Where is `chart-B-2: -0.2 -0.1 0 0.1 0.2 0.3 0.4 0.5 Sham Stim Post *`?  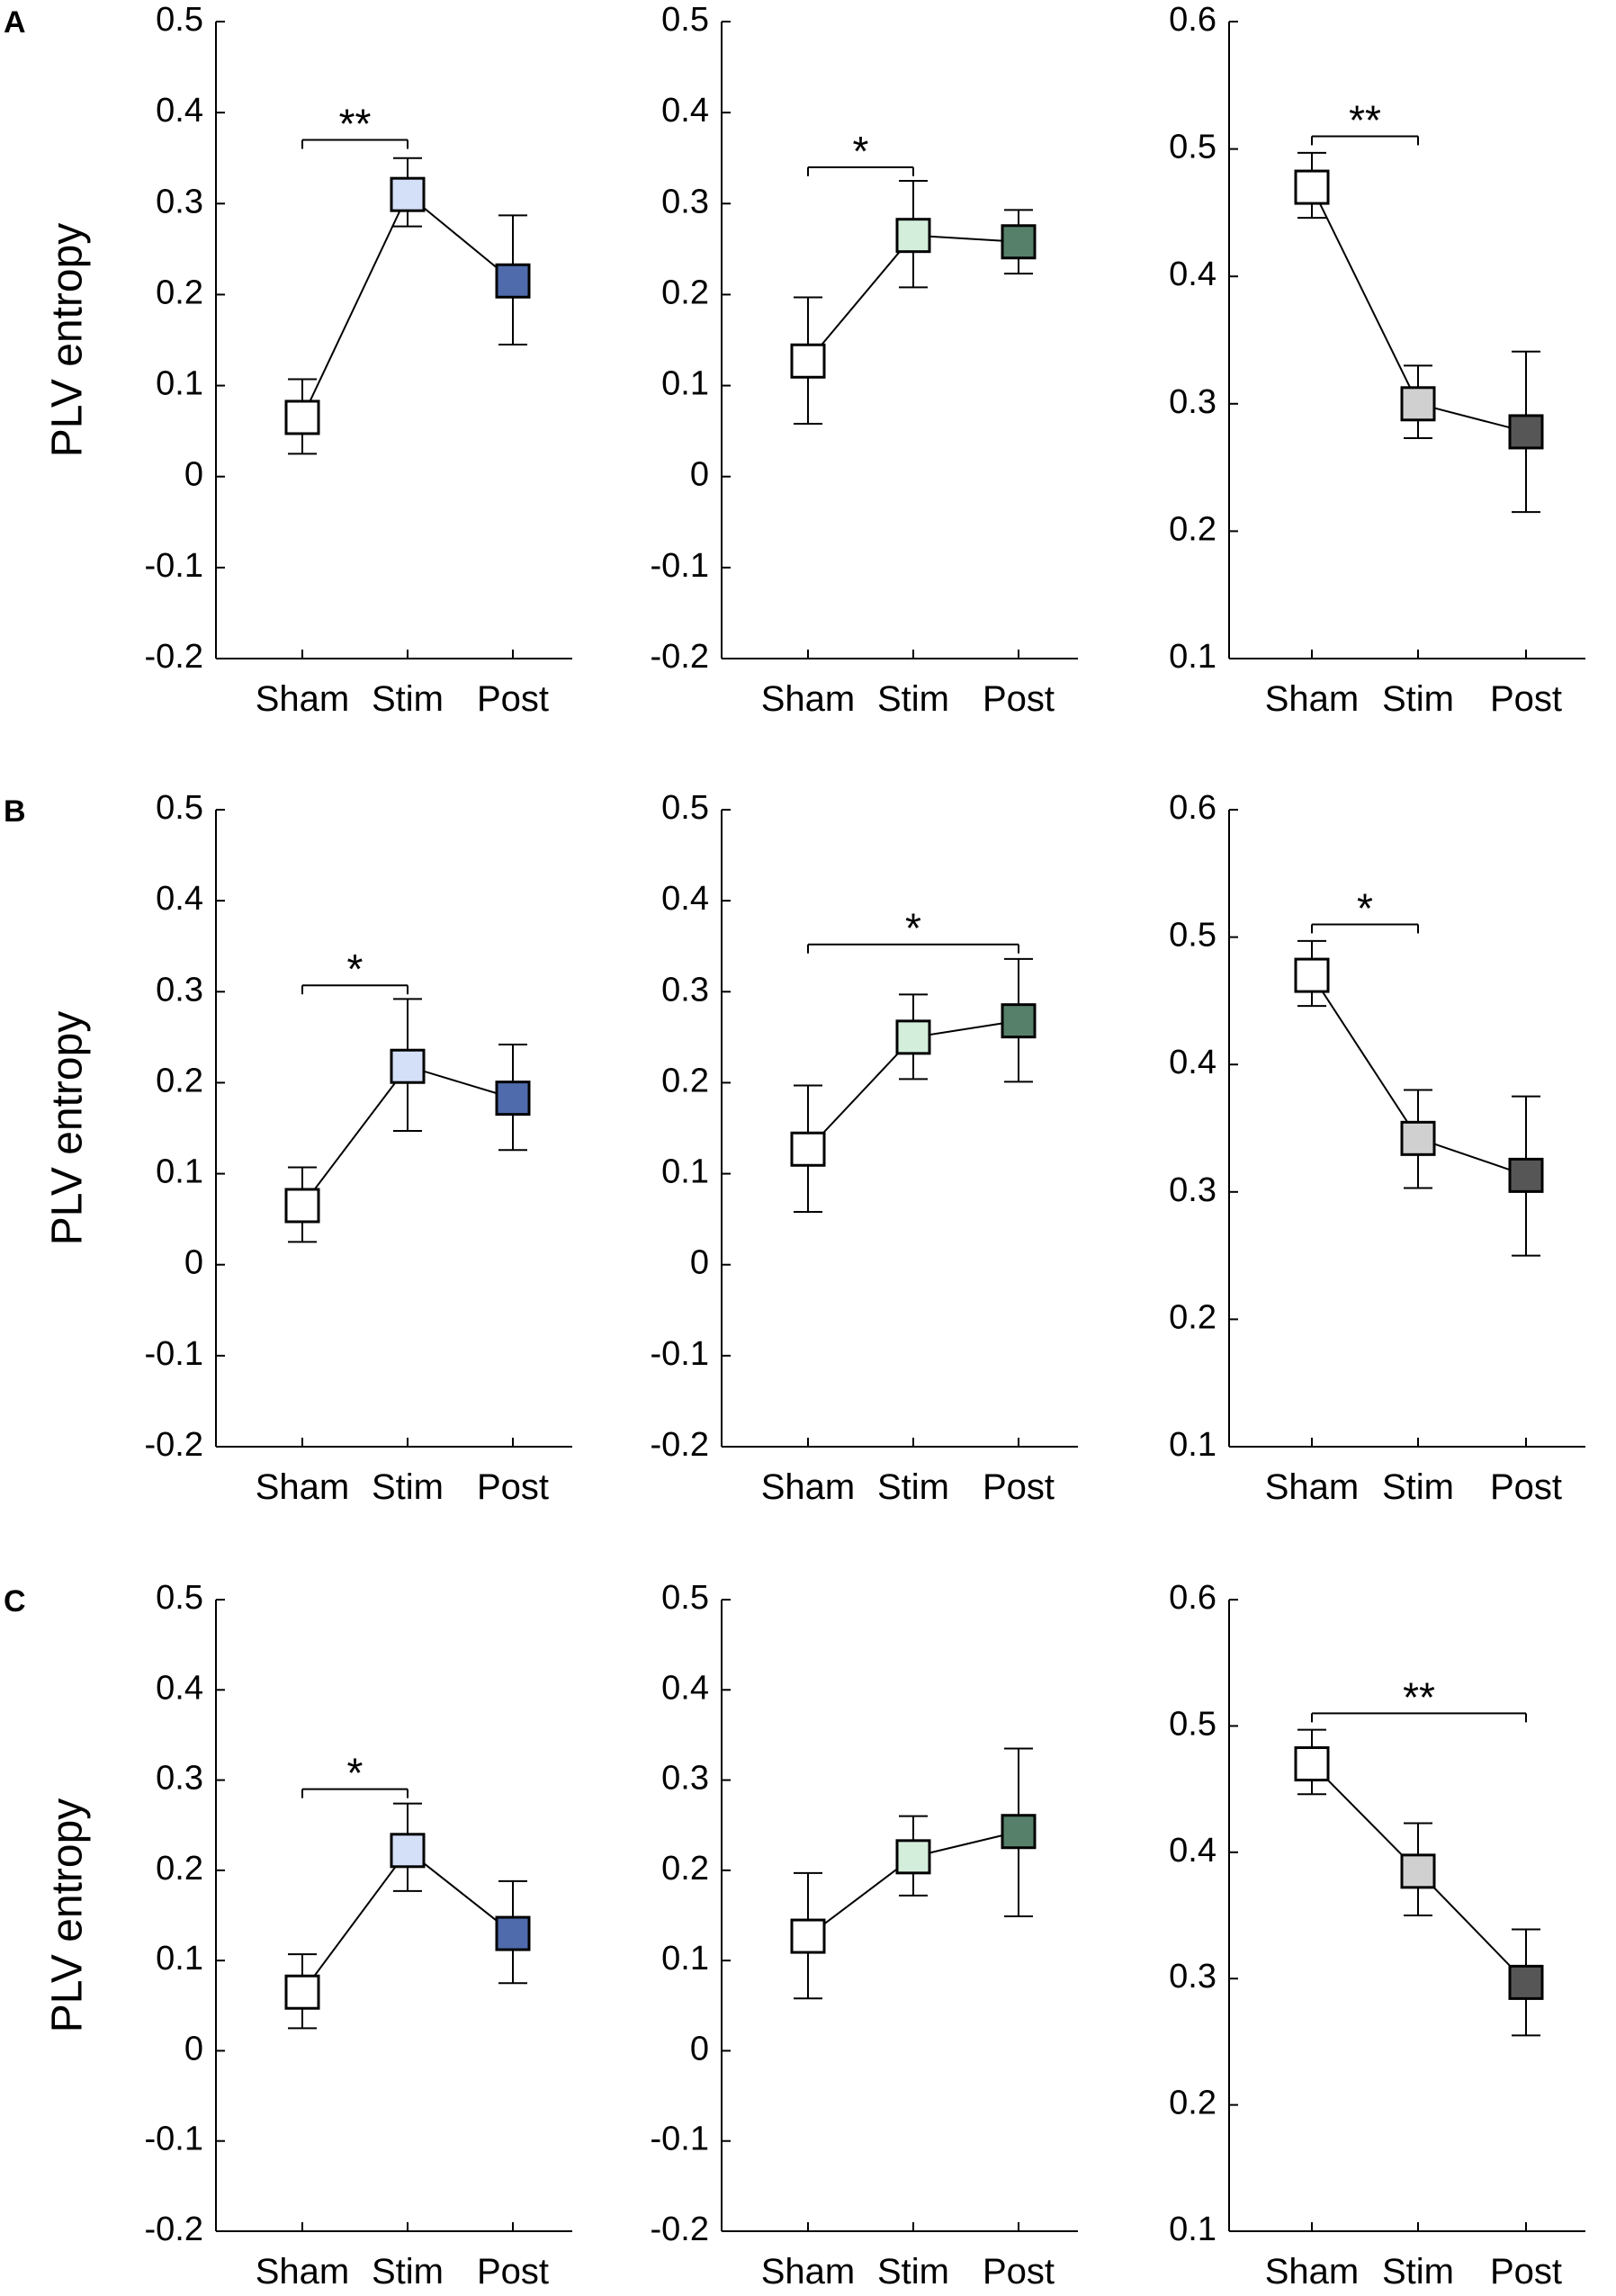 chart-B-2: -0.2 -0.1 0 0.1 0.2 0.3 0.4 0.5 Sham Stim Post * is located at coordinates (865, 1148).